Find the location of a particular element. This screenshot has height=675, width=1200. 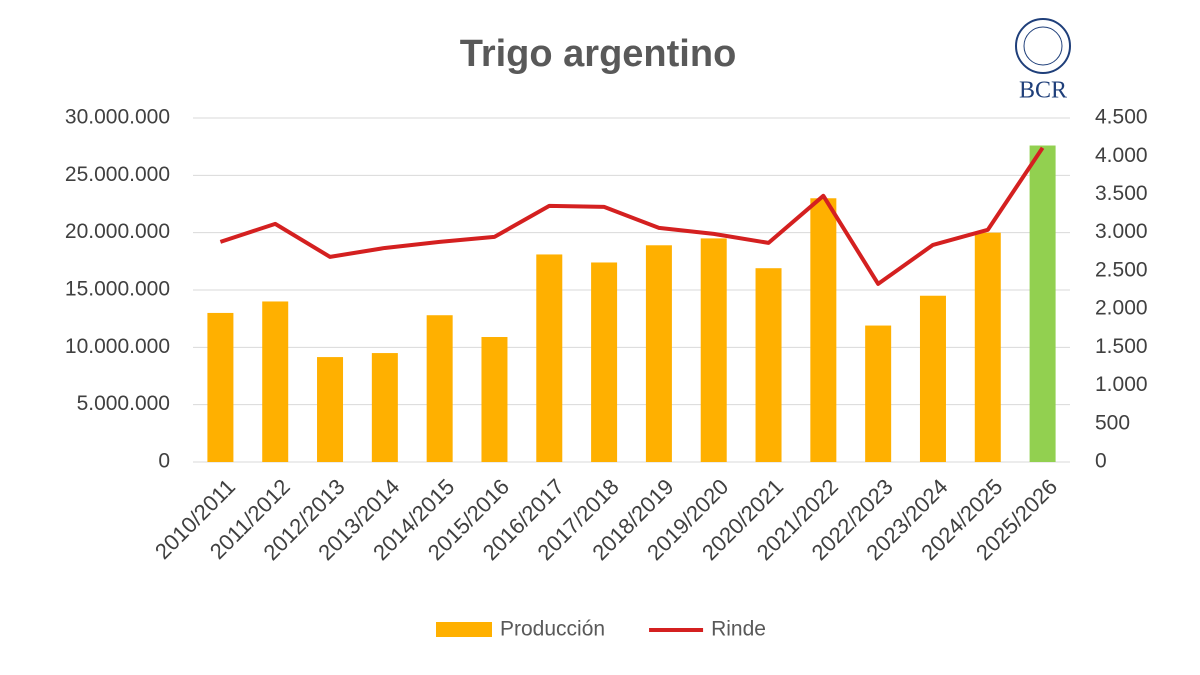

y2-tick-label: 4.500 is located at coordinates (1121, 117).